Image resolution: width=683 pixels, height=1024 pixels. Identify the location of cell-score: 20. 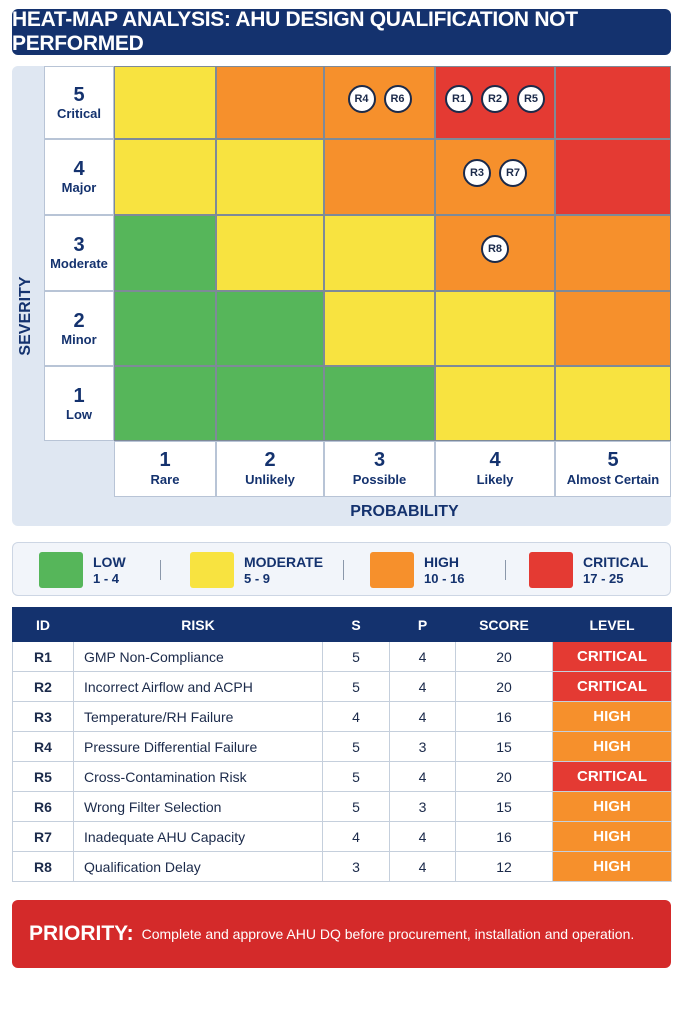
(504, 686).